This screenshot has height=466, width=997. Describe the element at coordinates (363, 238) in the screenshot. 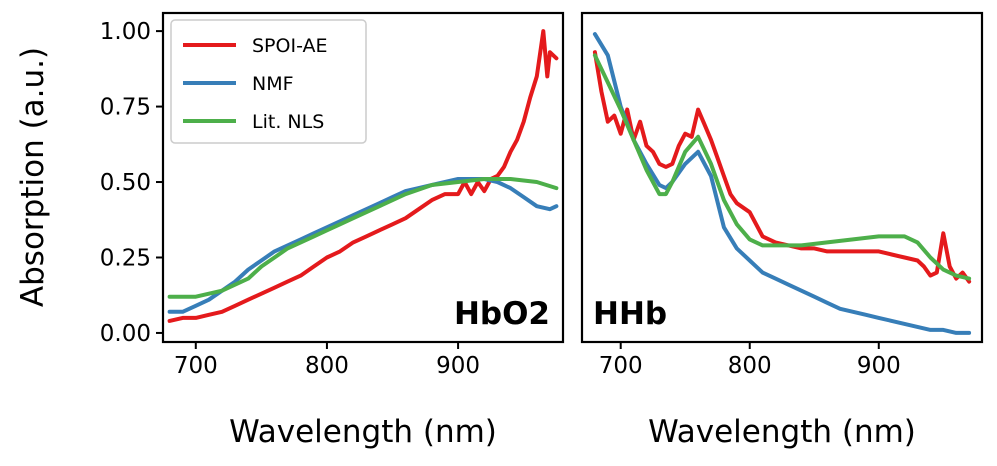

I see `hbo2-series-lit-nls` at that location.